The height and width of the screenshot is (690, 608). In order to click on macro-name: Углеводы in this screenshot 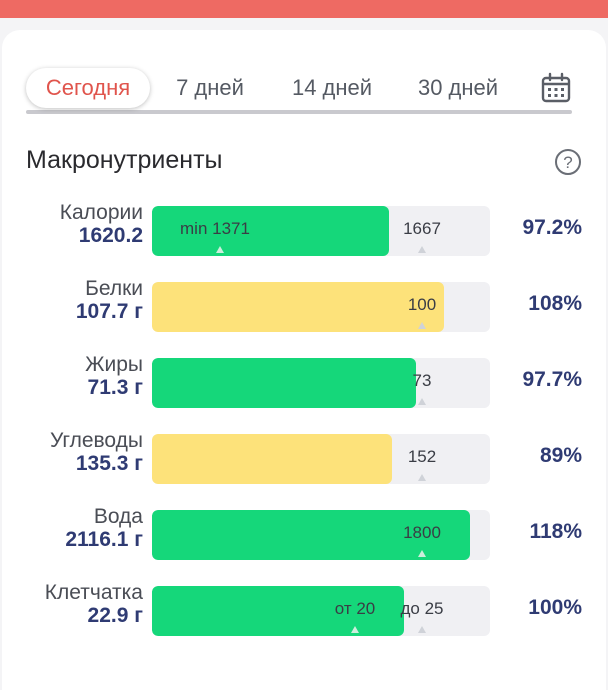, I will do `click(96, 440)`.